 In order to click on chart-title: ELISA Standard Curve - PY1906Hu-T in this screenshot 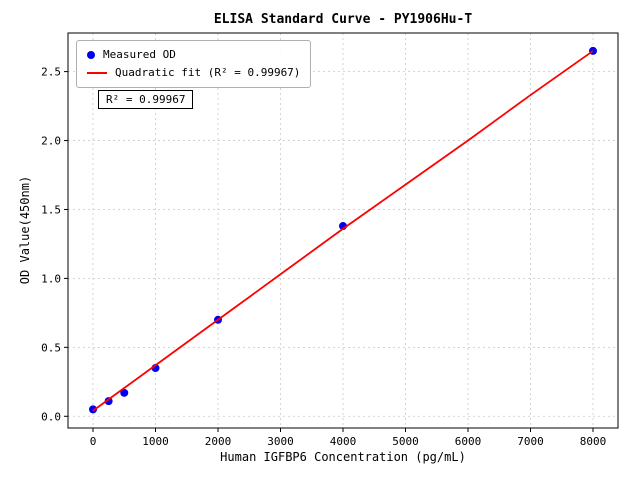, I will do `click(343, 19)`.